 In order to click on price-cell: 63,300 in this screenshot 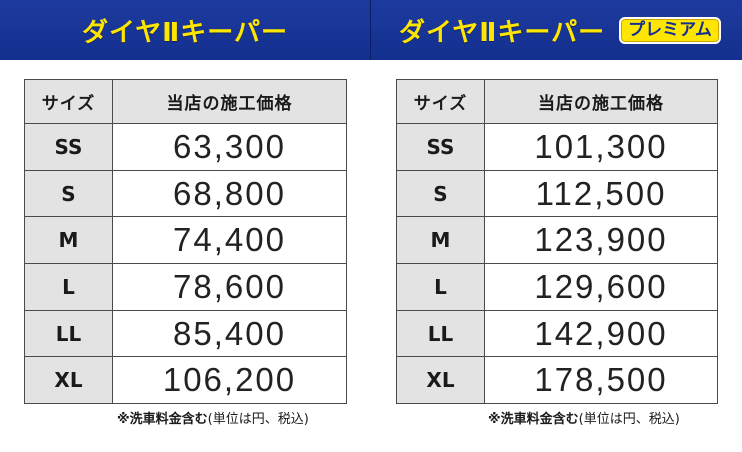, I will do `click(229, 147)`.